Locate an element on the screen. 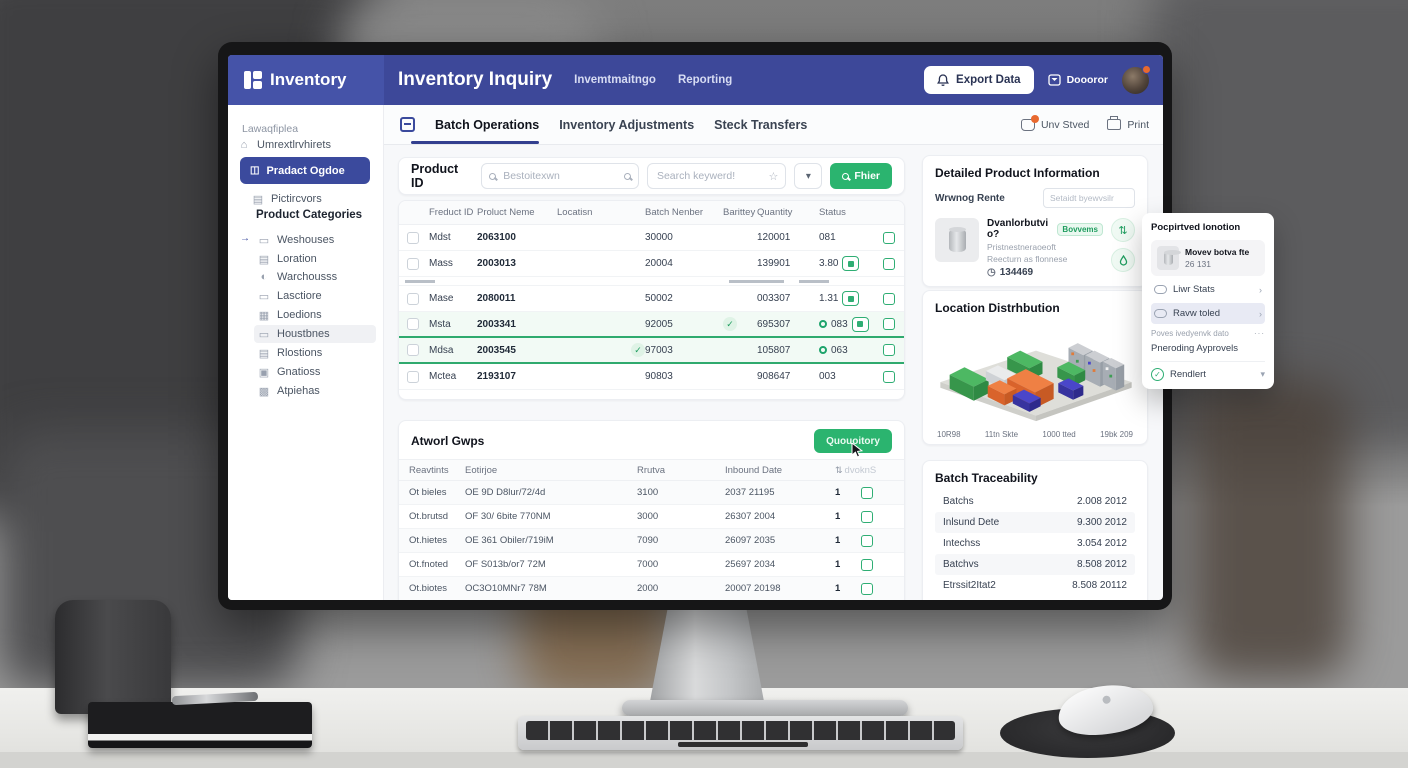  app-logo: Inventory is located at coordinates (306, 80).